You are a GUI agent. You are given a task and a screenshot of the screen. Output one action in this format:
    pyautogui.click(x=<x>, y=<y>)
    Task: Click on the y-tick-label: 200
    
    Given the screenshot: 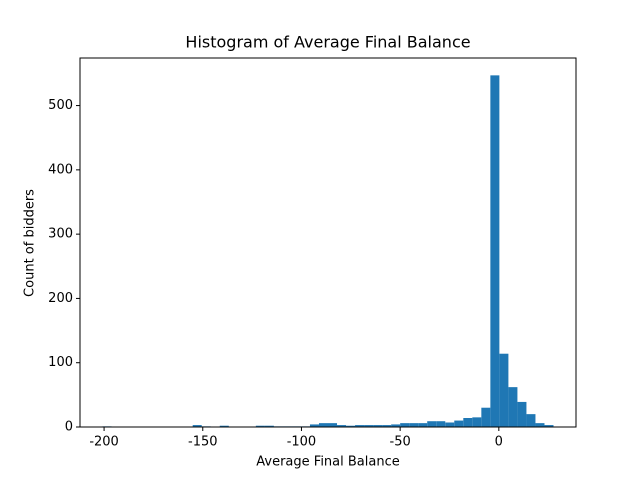 What is the action you would take?
    pyautogui.click(x=60, y=298)
    